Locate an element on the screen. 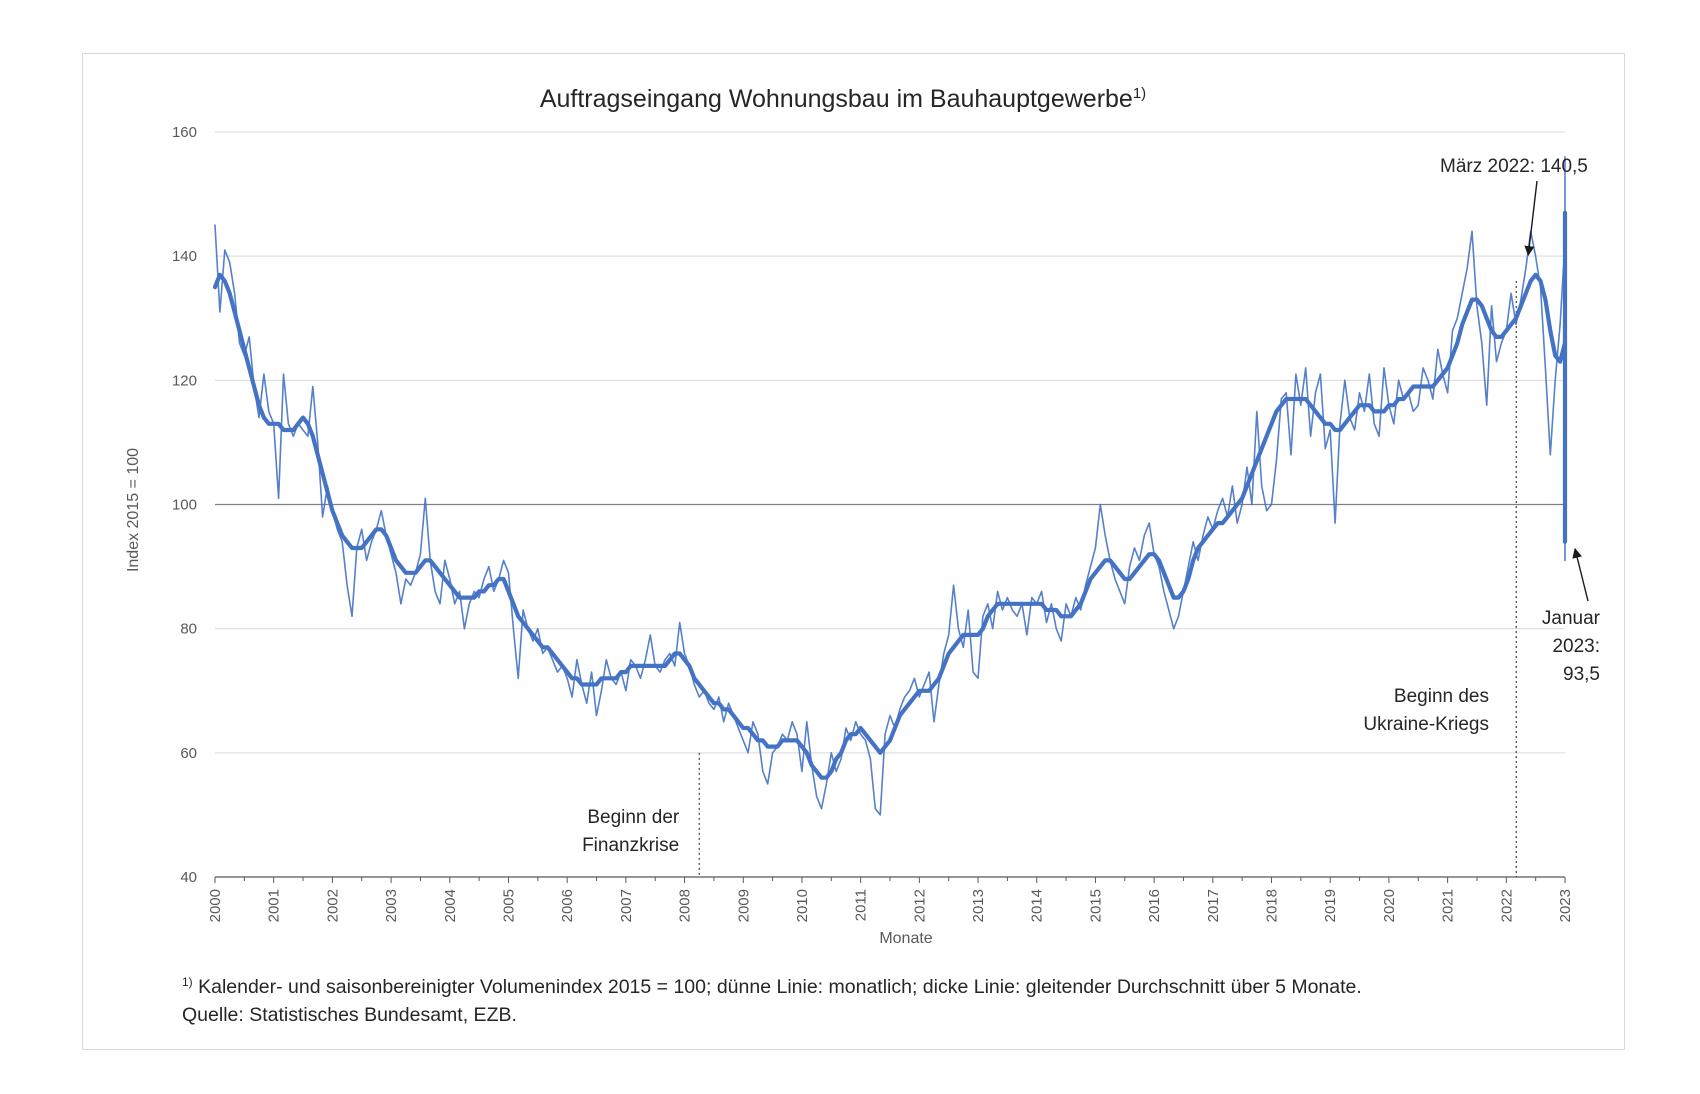 The width and height of the screenshot is (1700, 1094). y-tick-label: 160 is located at coordinates (184, 132).